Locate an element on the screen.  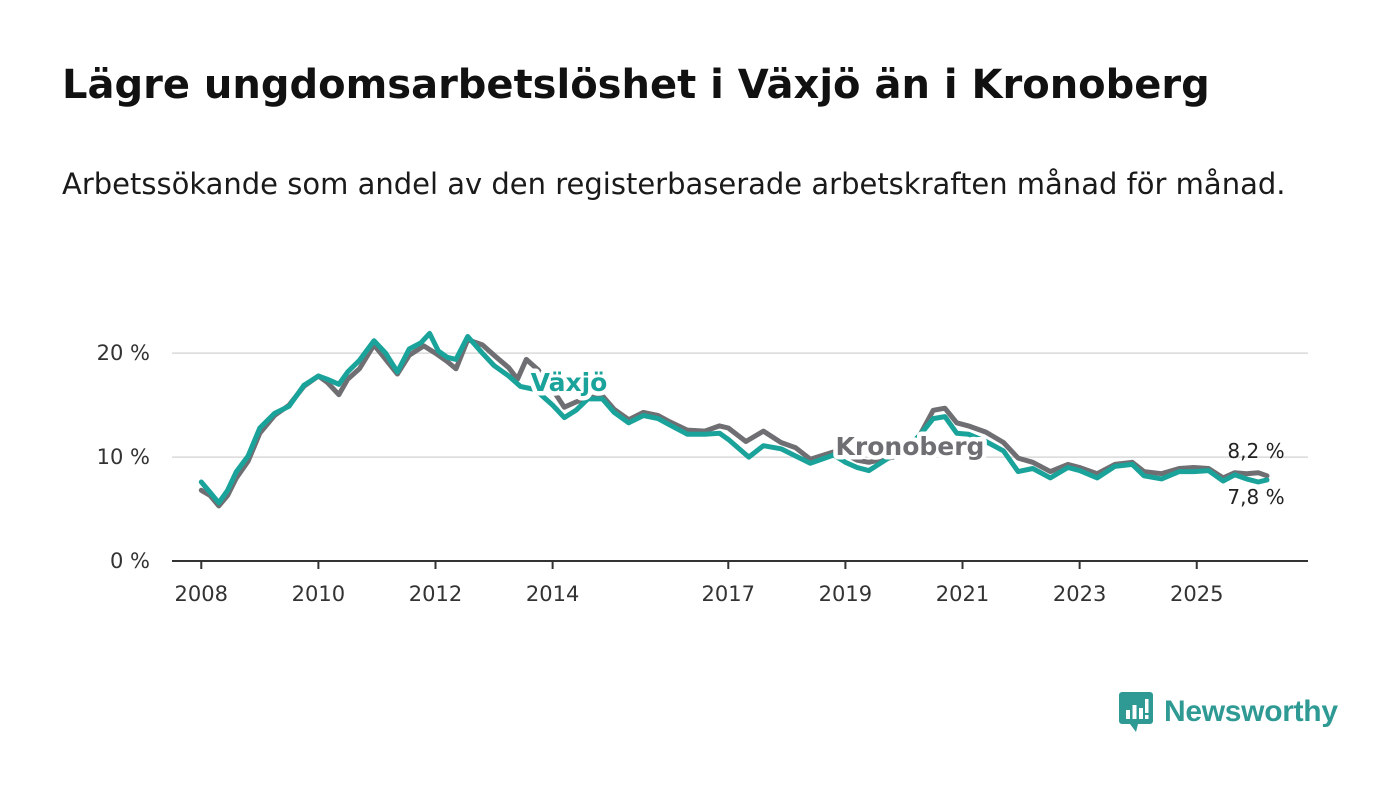
series-label-kronoberg: Kronoberg is located at coordinates (910, 446).